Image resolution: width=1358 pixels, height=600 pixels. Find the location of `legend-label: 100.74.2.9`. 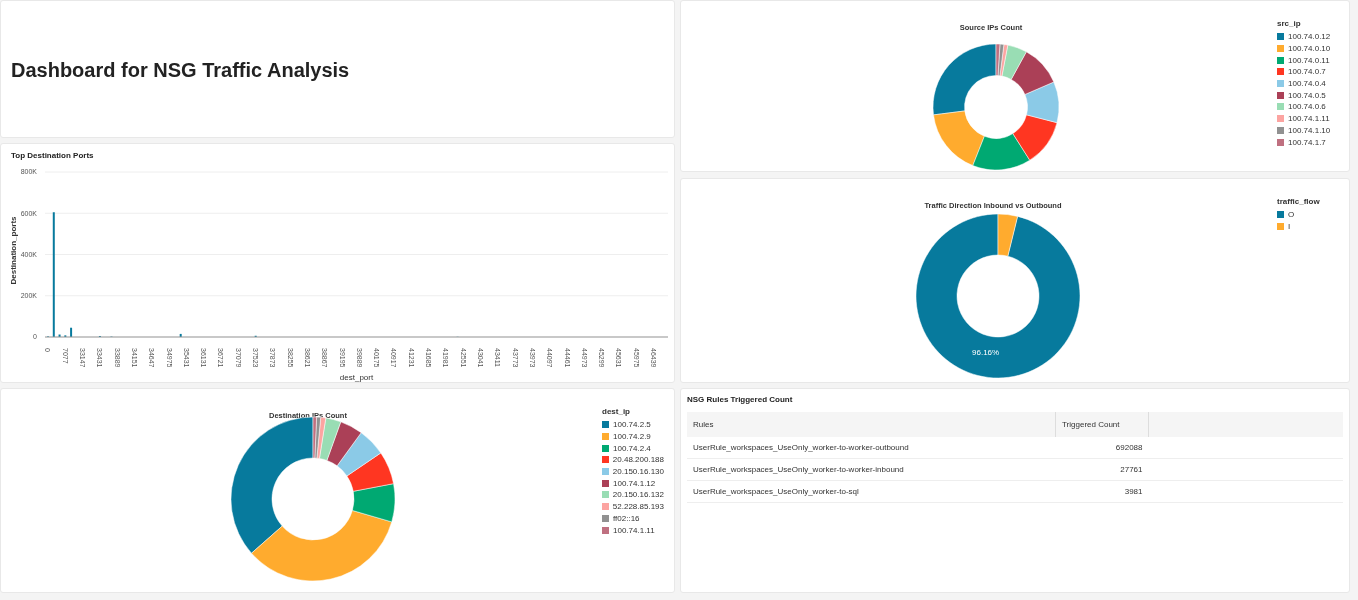

legend-label: 100.74.2.9 is located at coordinates (632, 437).